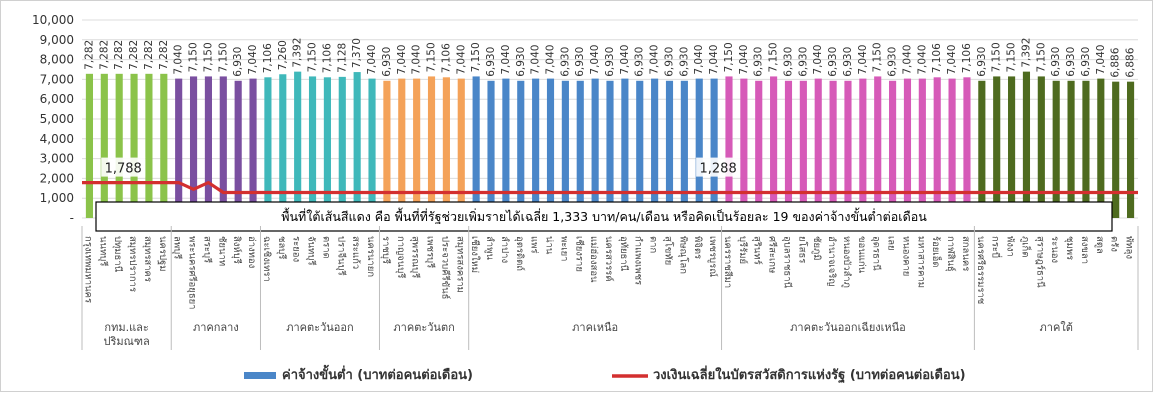 The width and height of the screenshot is (1153, 396). What do you see at coordinates (459, 264) in the screenshot?
I see `x-category-label: สมุทรสงคราม` at bounding box center [459, 264].